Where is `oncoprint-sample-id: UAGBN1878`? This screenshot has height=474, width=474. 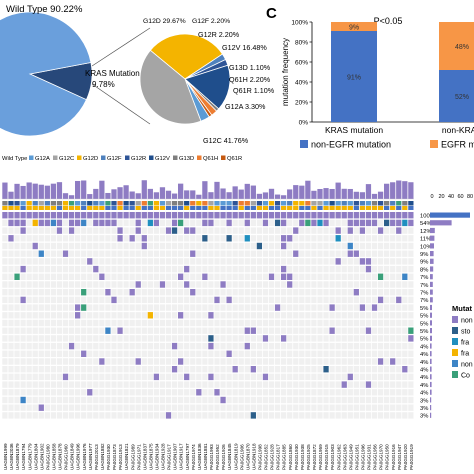
oncoprint-sample-id: UAGBN1878 is located at coordinates (60, 456).